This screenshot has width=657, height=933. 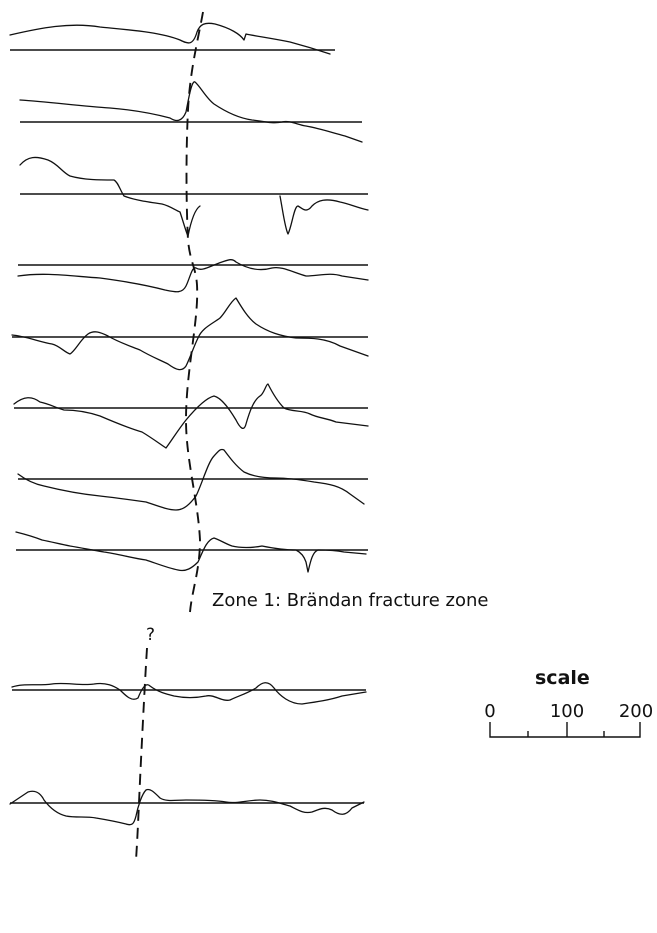 I want to click on fracture-dashed-line-upper, so click(x=194, y=312).